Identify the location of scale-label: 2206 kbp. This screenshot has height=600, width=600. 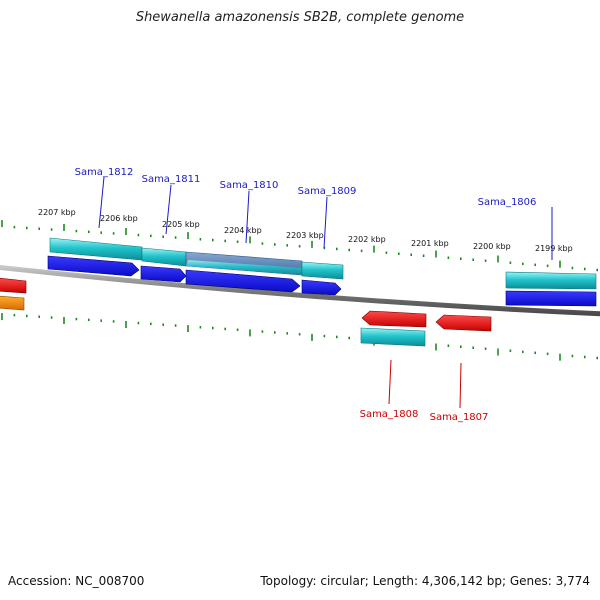
(119, 218).